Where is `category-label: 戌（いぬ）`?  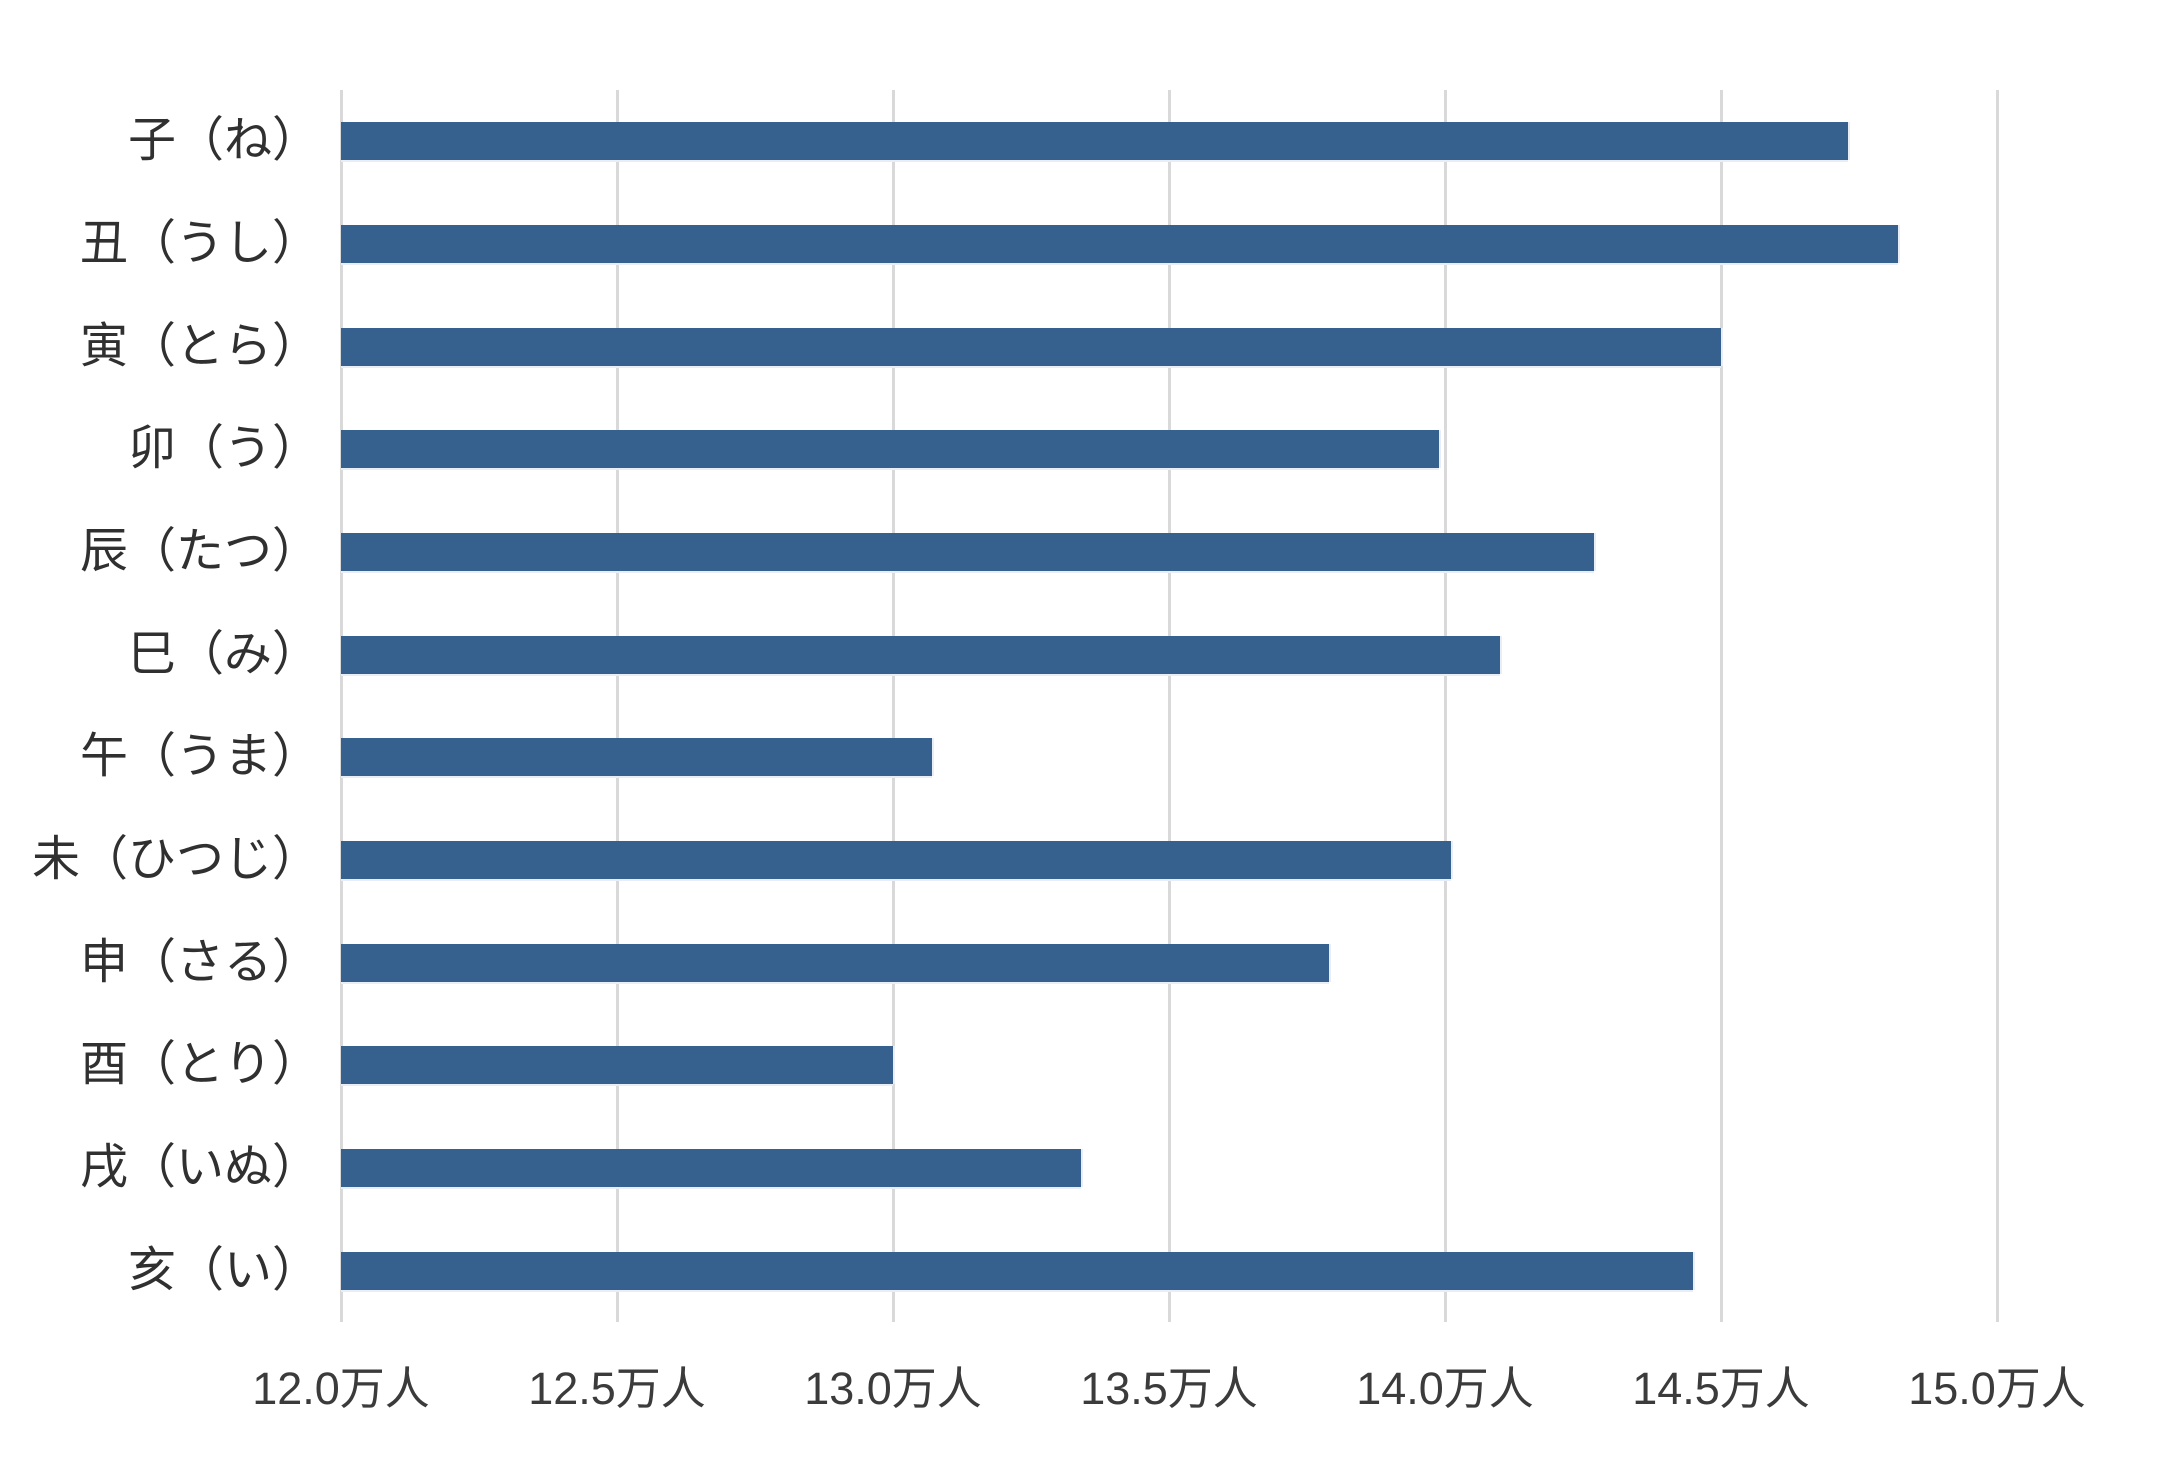 category-label: 戌（いぬ） is located at coordinates (199, 1167).